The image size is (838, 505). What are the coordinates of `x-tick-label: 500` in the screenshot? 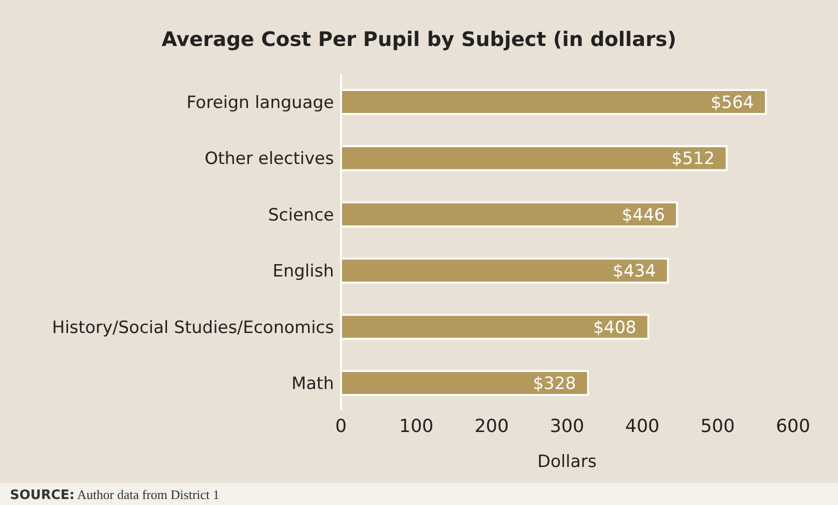 It's located at (717, 426).